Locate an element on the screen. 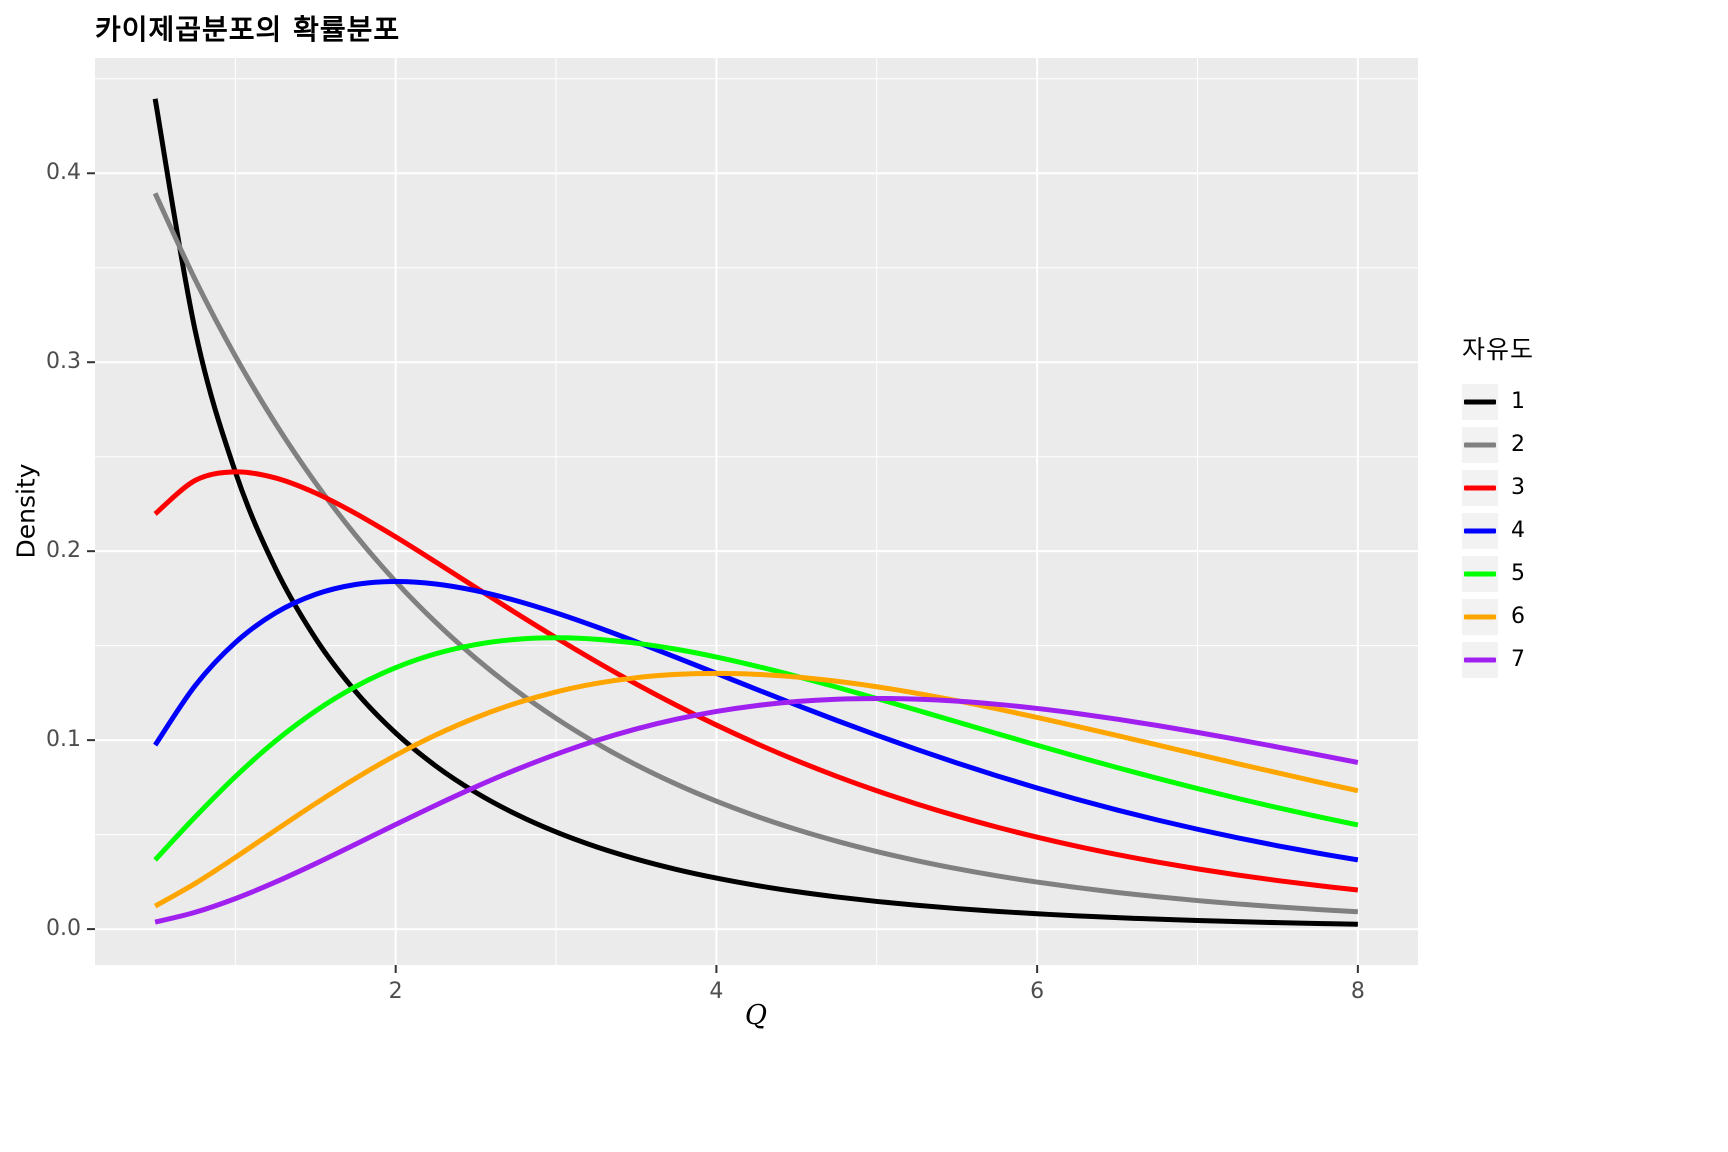 Image resolution: width=1728 pixels, height=1152 pixels. legend-item-df-5: 5 is located at coordinates (1498, 573).